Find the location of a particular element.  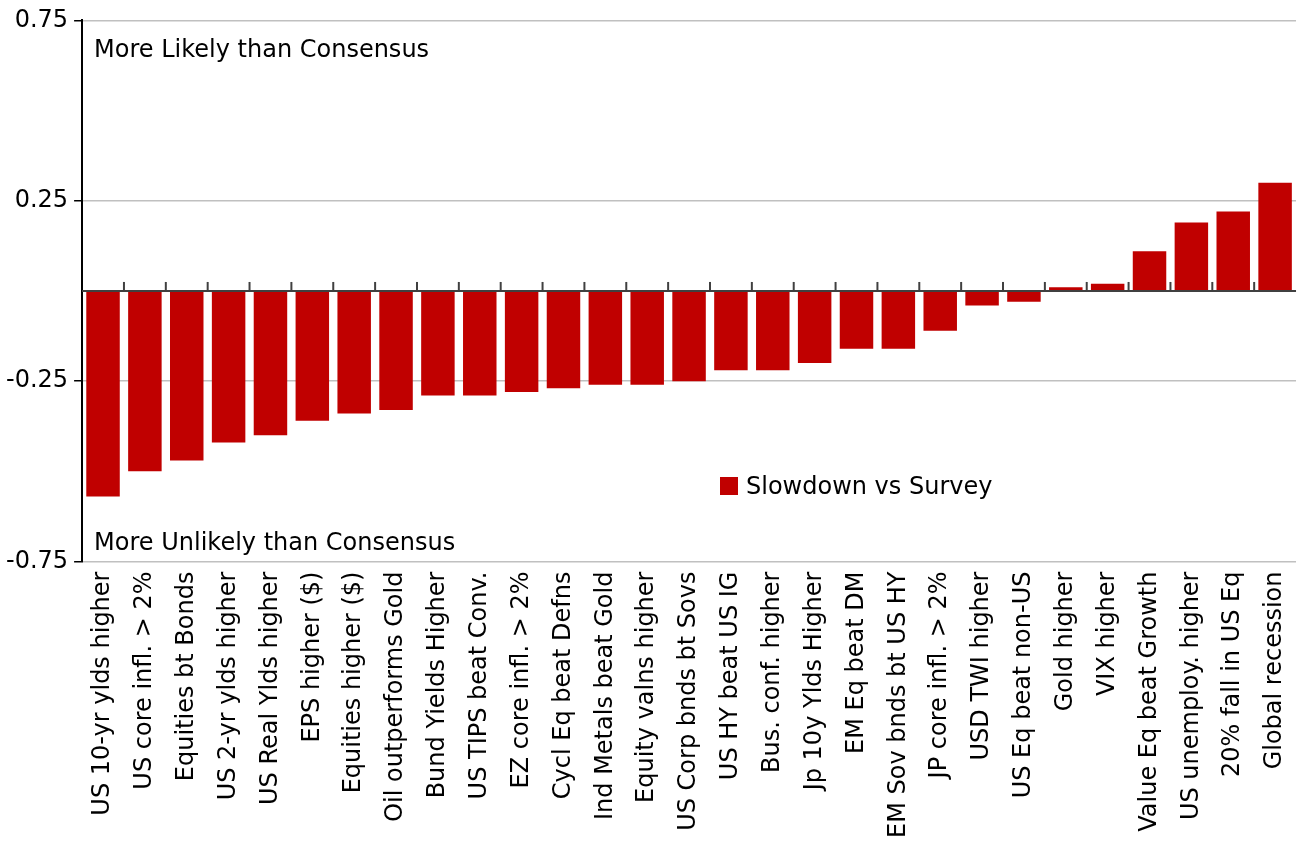

x-tick-label: Bus. conf. higher is located at coordinates (771, 672).